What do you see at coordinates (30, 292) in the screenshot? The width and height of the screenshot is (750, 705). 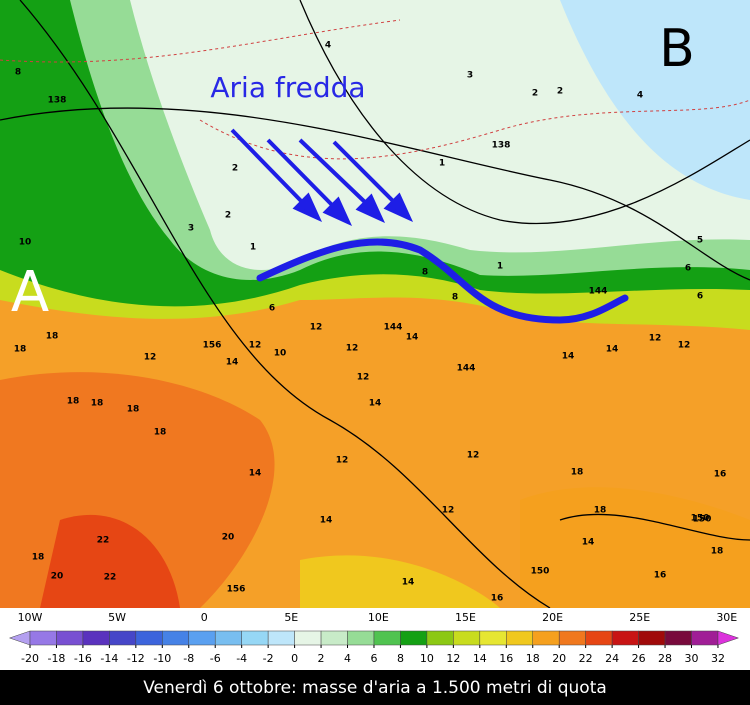 I see `high-pressure: A` at bounding box center [30, 292].